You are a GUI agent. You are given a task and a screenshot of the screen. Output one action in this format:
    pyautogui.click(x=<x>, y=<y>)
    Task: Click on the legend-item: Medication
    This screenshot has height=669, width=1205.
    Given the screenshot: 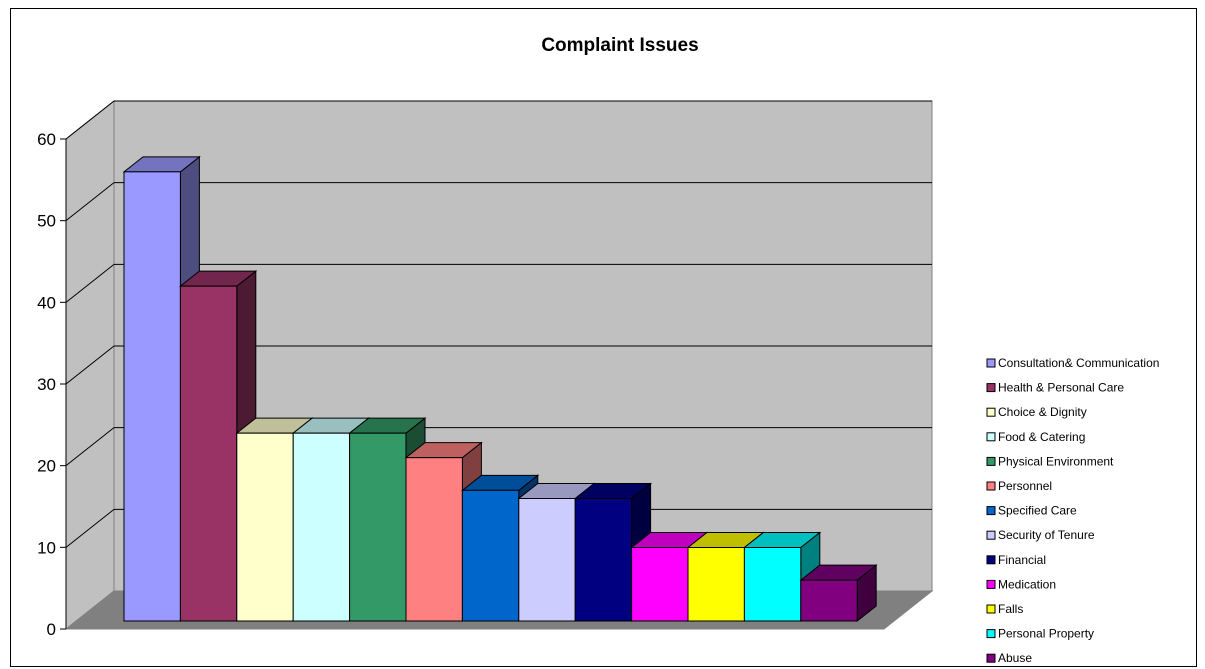 What is the action you would take?
    pyautogui.click(x=1021, y=584)
    